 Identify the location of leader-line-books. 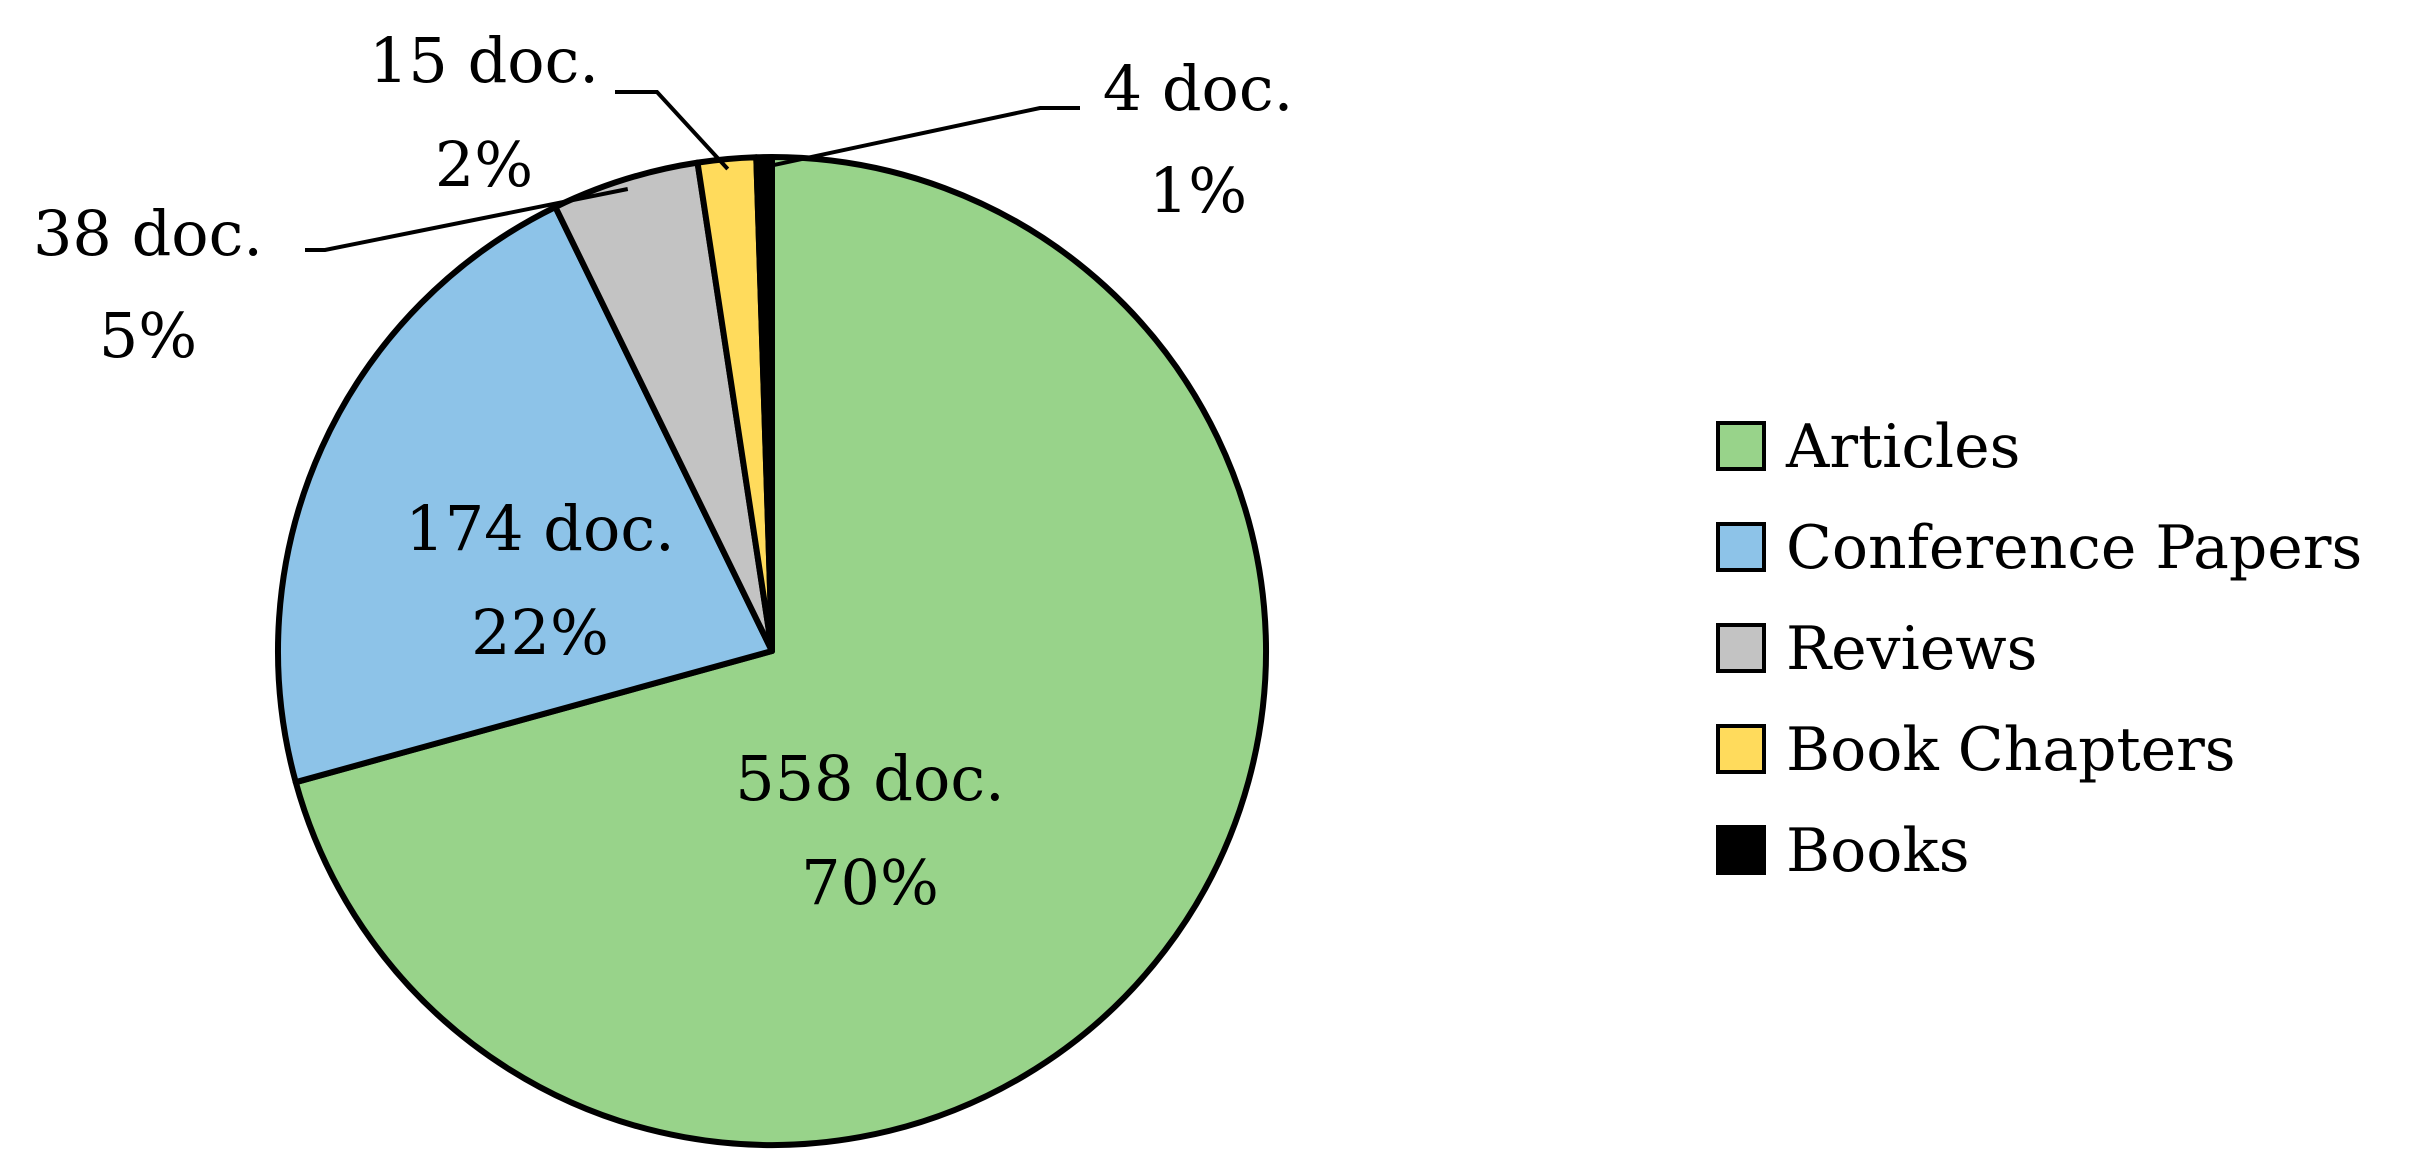
(921, 138).